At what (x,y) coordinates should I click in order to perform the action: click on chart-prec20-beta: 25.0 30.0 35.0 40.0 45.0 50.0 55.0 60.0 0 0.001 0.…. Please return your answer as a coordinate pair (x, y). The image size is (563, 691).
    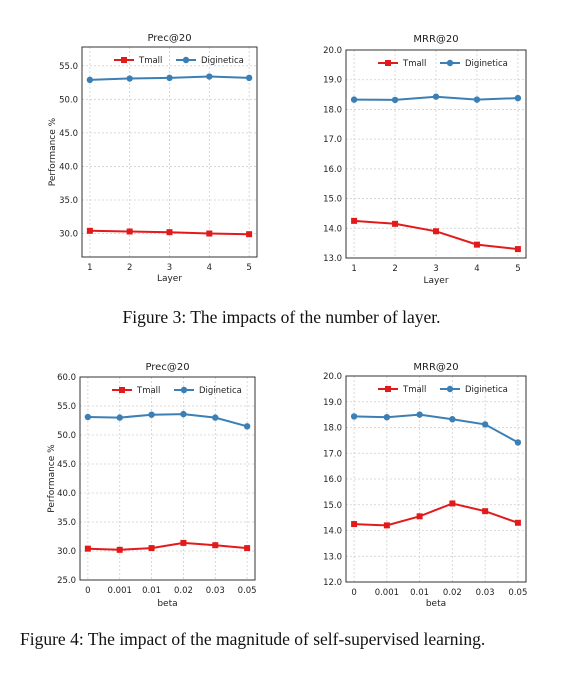
    Looking at the image, I should click on (152, 485).